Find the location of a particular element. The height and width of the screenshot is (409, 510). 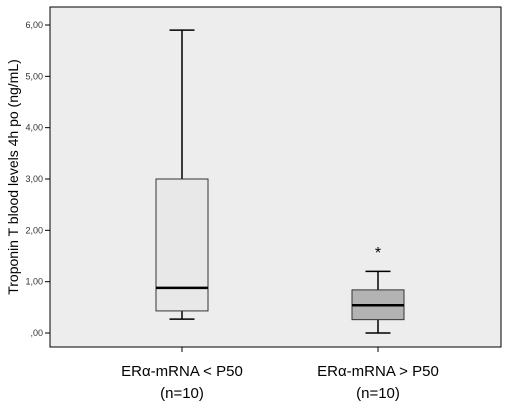

y-tick-label: 4,00 is located at coordinates (34, 128).